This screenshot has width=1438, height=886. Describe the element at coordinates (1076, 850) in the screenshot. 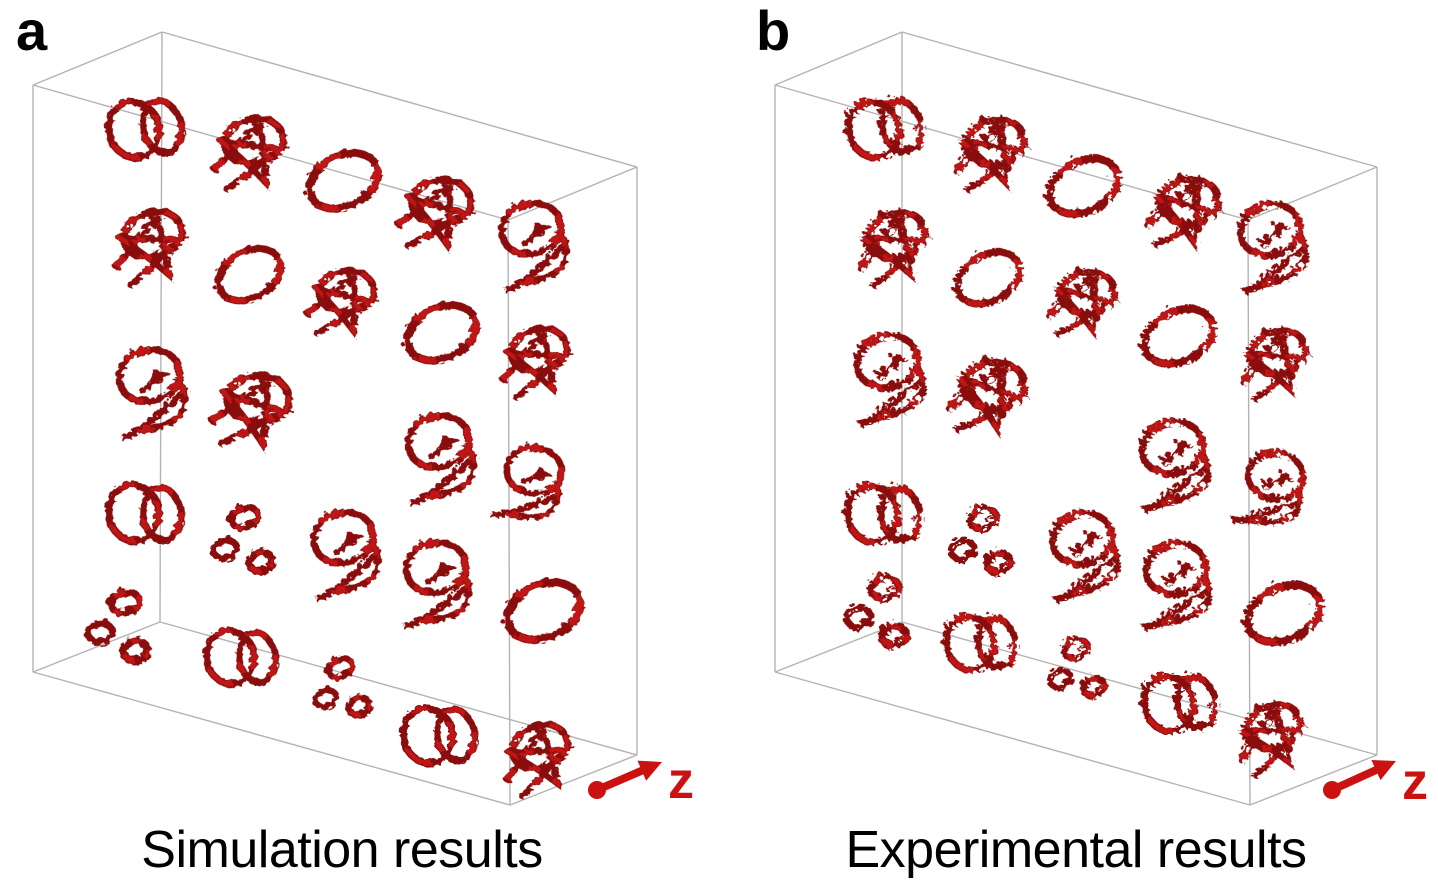

I see `panel-b-caption: Experimental results` at that location.